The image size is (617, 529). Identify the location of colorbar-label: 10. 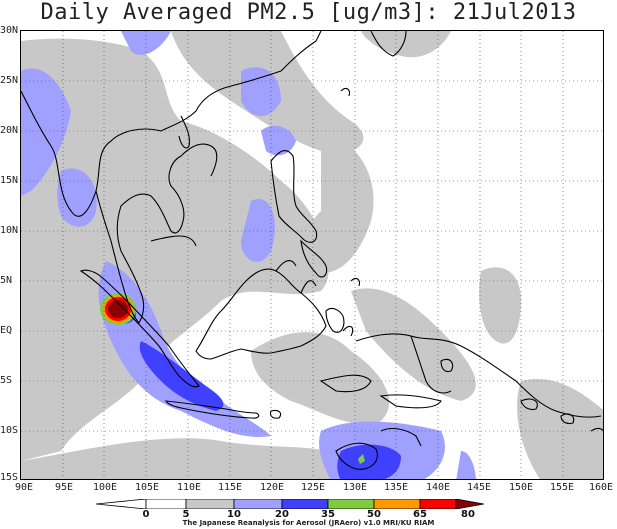
(234, 514).